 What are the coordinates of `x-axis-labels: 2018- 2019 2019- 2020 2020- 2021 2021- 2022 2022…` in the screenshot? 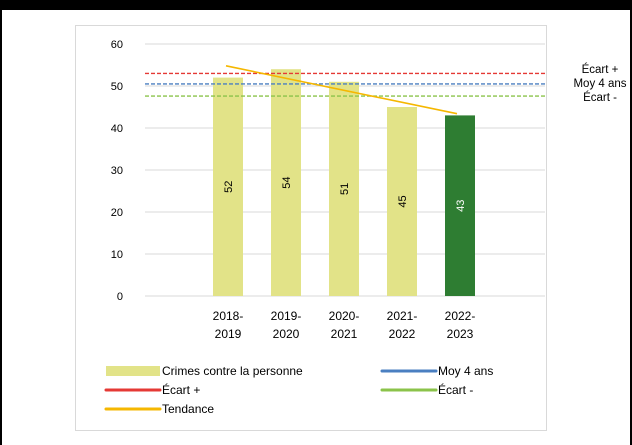 It's located at (344, 325).